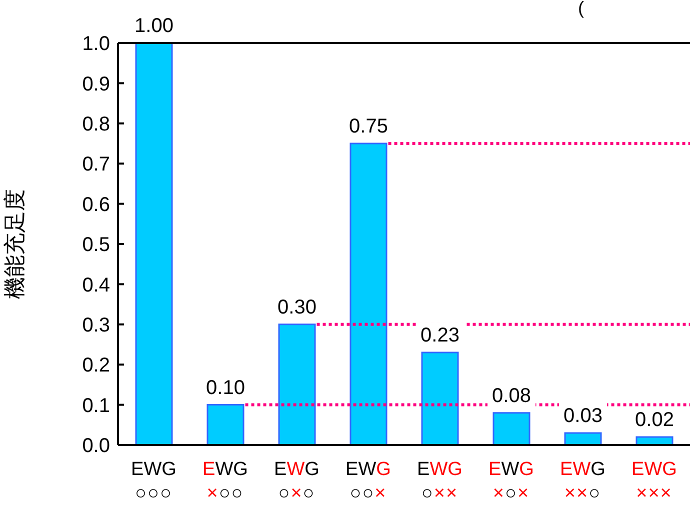 Image resolution: width=690 pixels, height=511 pixels. What do you see at coordinates (297, 481) in the screenshot?
I see `x-tick-label: EWG ○×○` at bounding box center [297, 481].